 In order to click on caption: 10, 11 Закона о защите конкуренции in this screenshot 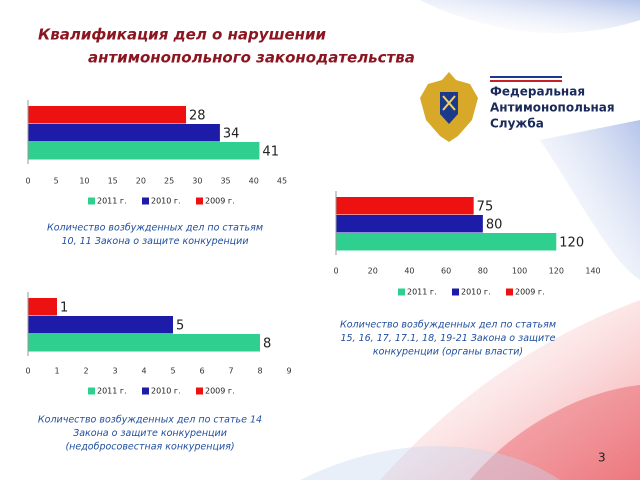, I will do `click(155, 241)`.